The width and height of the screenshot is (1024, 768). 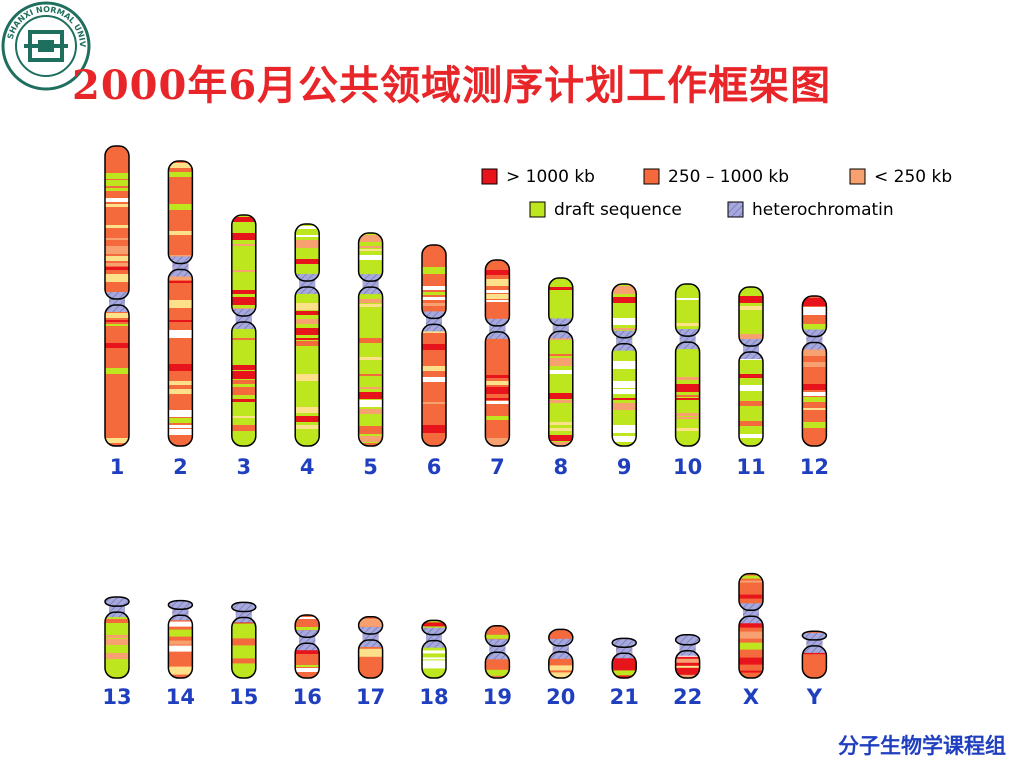 I want to click on chromosome-label-2: 2, so click(x=180, y=467).